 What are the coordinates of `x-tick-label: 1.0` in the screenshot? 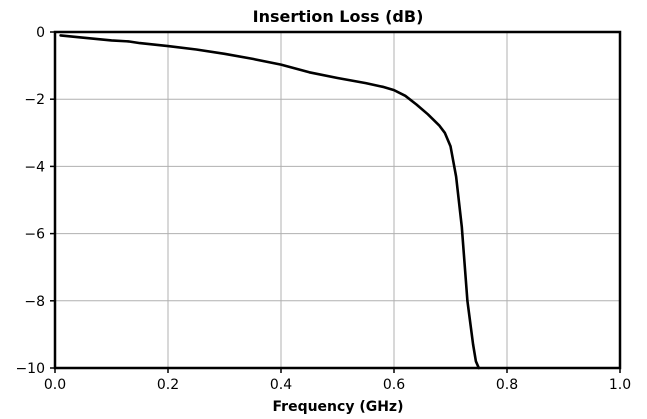 It's located at (620, 385).